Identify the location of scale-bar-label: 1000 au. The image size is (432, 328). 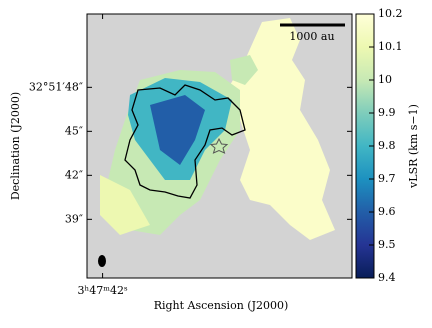
(311, 36).